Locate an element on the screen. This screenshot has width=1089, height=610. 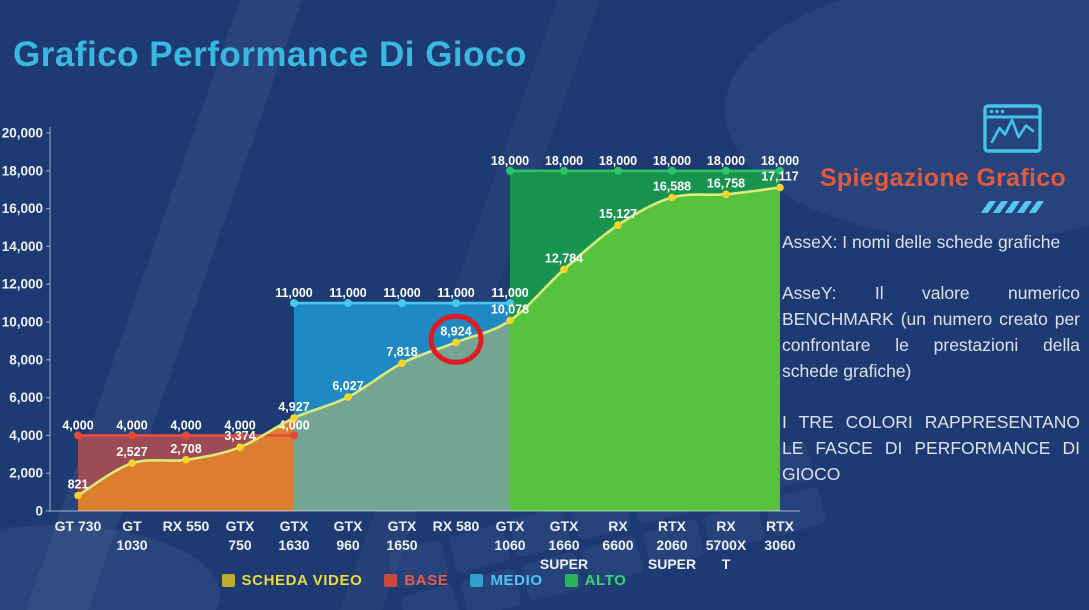
svg-text: 1030 is located at coordinates (131, 545).